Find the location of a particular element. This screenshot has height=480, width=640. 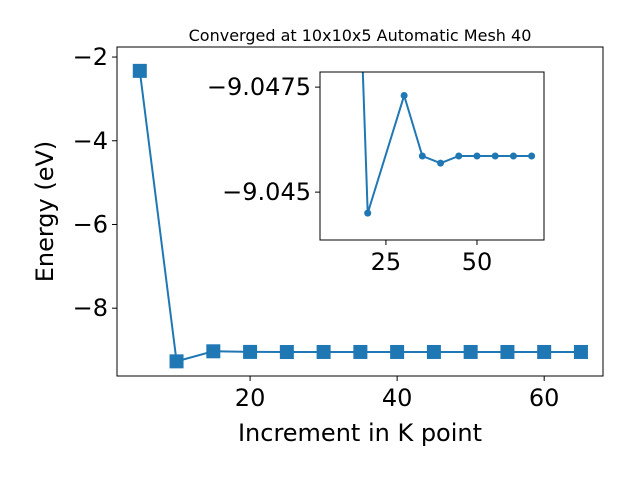

y-tick-label: −4 is located at coordinates (90, 141).